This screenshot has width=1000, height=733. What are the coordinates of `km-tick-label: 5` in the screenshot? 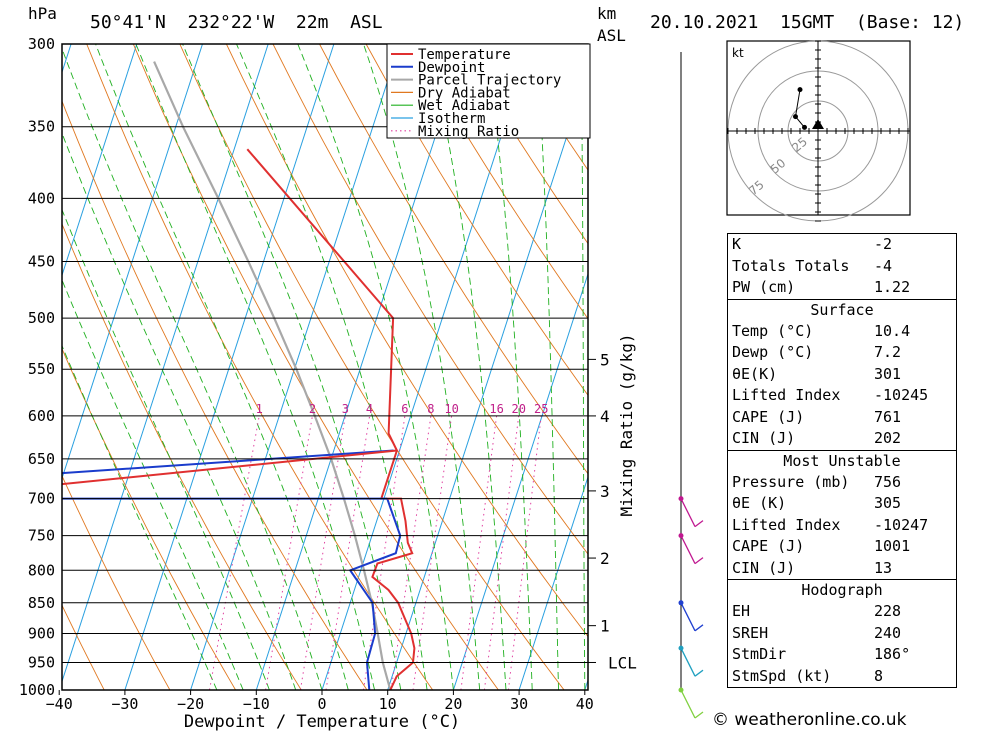 It's located at (605, 359).